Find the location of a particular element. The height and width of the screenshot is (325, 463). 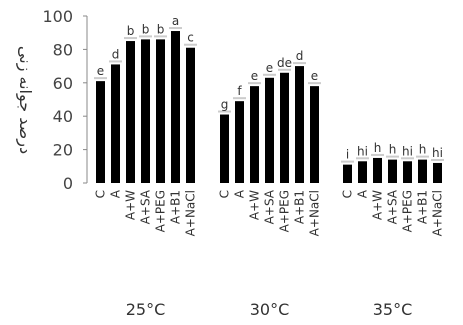

bar-25°C-A+PEG is located at coordinates (160, 111).